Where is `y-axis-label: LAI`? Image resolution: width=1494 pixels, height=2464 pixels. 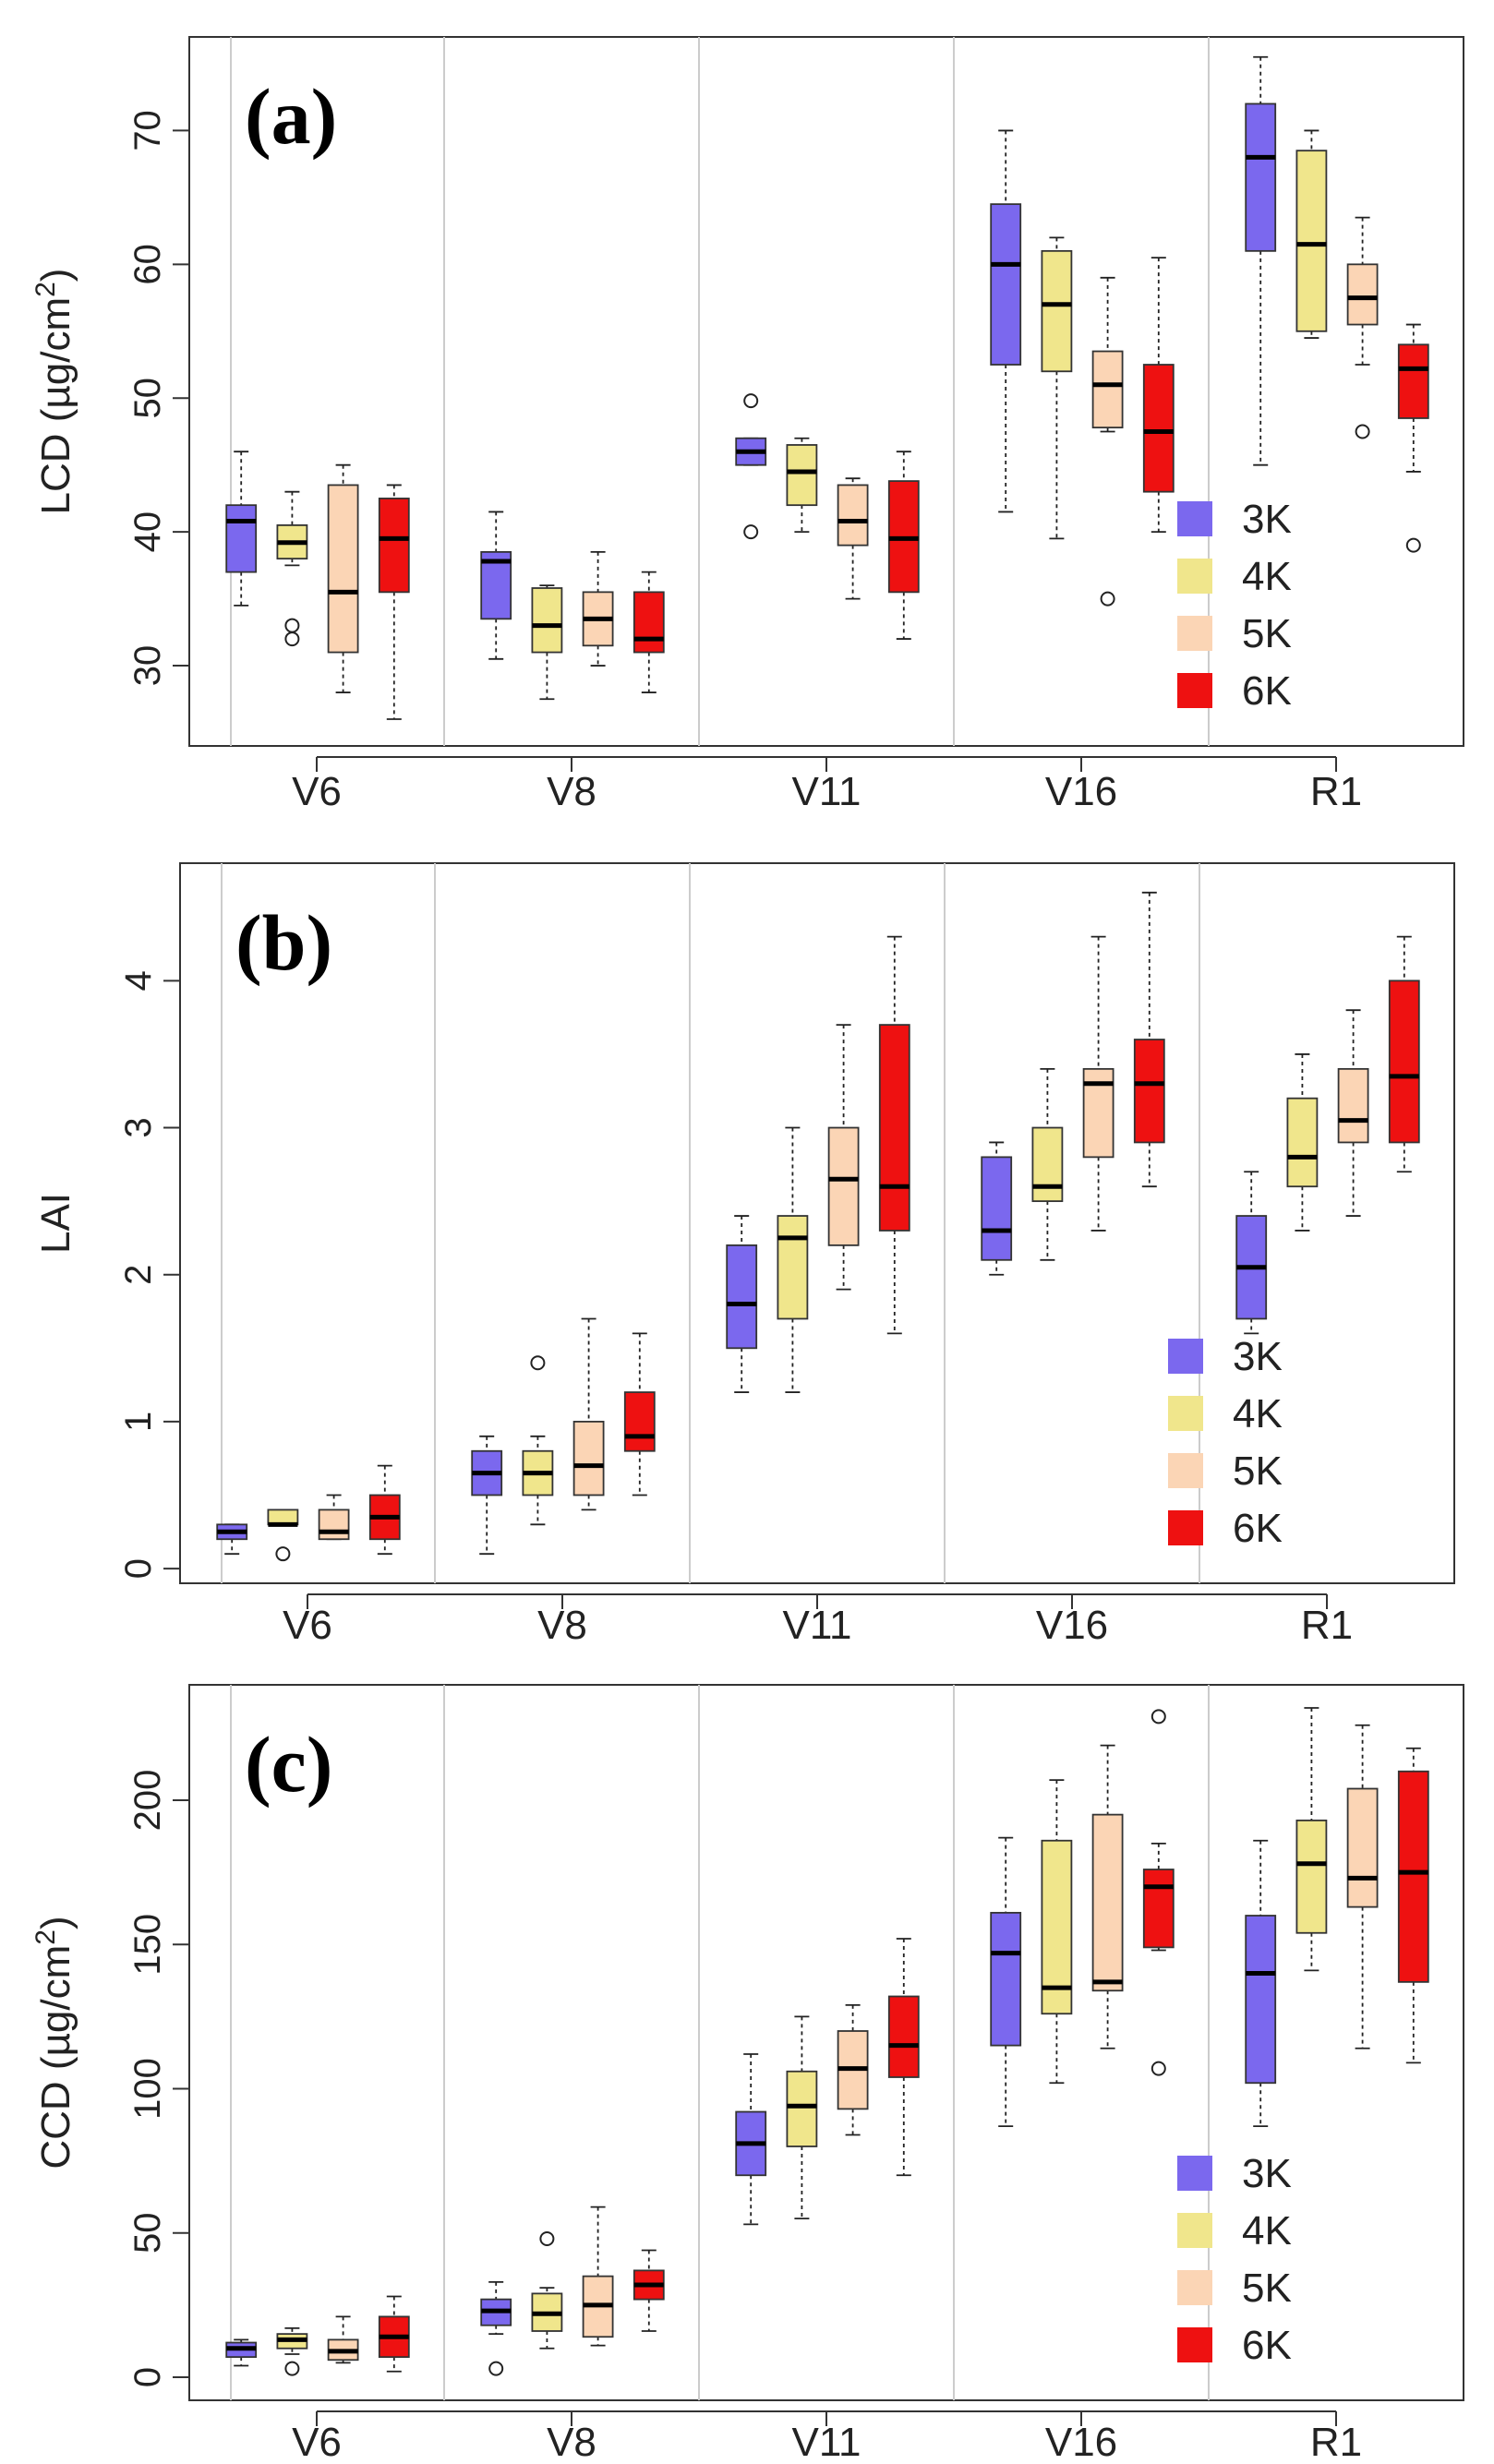
y-axis-label: LAI is located at coordinates (55, 1223).